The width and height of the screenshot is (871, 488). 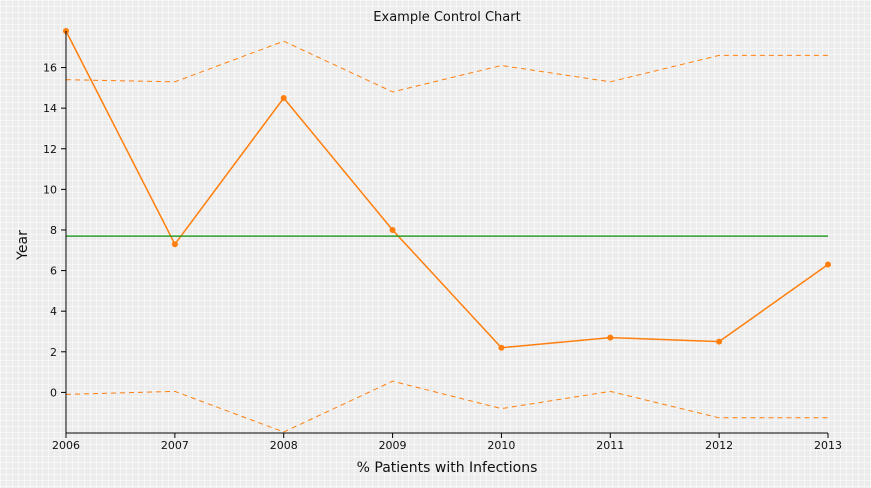 I want to click on data-point-2012, so click(x=719, y=341).